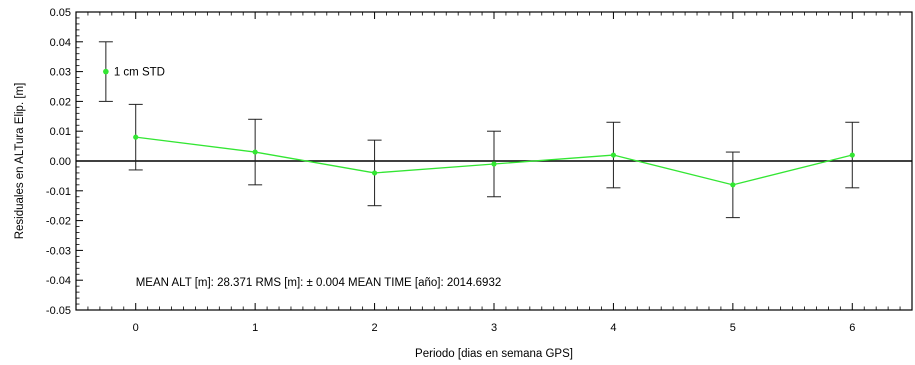 Image resolution: width=915 pixels, height=365 pixels. What do you see at coordinates (20, 161) in the screenshot?
I see `y-axis-title: Residuales en ALTura Elip. [m]` at bounding box center [20, 161].